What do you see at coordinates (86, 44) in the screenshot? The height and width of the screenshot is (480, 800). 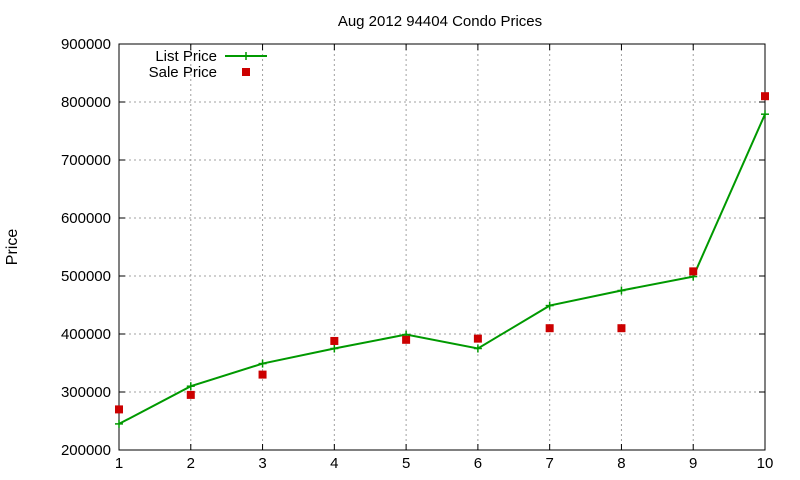 I see `y-tick-label: 900000` at bounding box center [86, 44].